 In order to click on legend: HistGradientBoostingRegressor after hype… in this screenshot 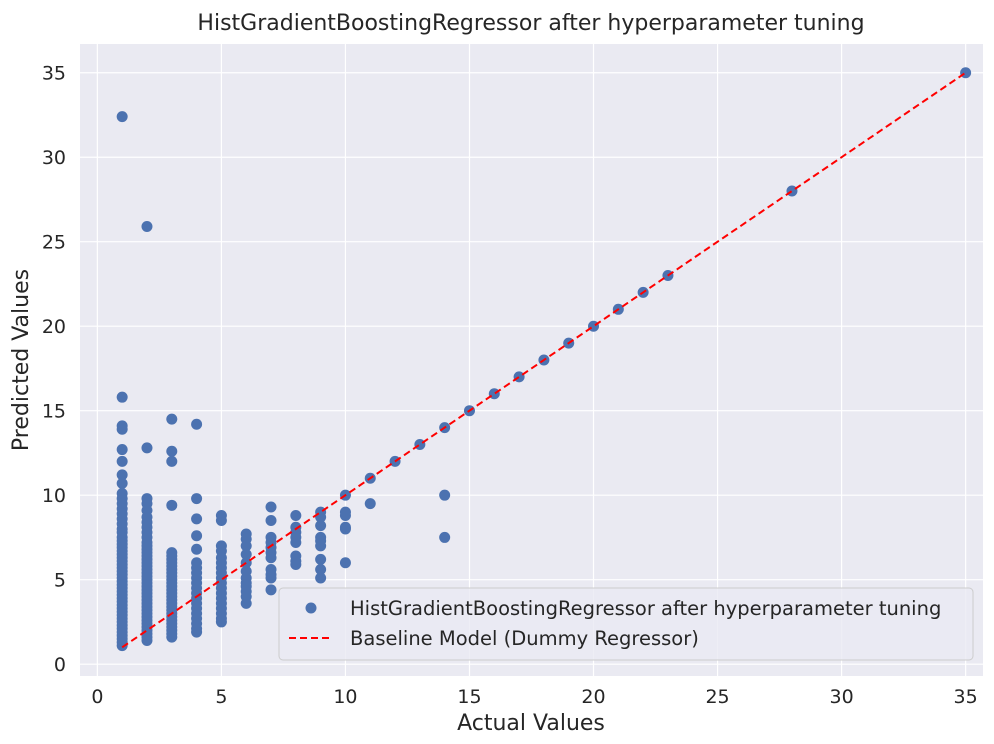, I will do `click(626, 624)`.